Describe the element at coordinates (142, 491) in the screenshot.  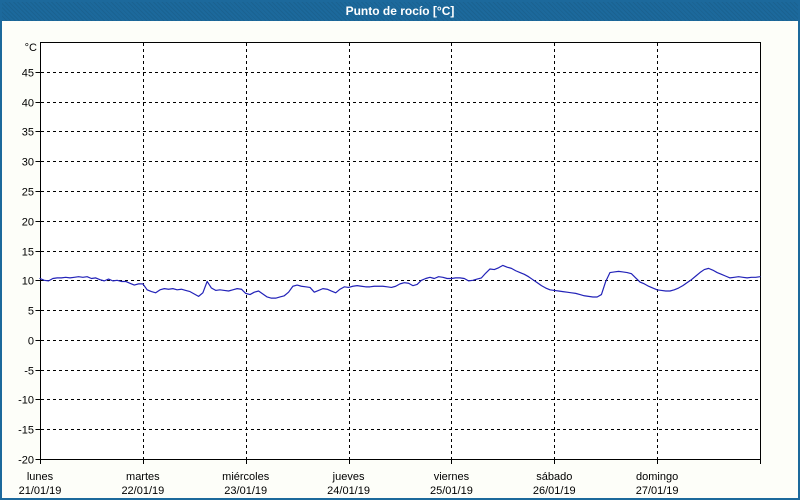
I see `x-day-date-label: 22/01/19` at that location.